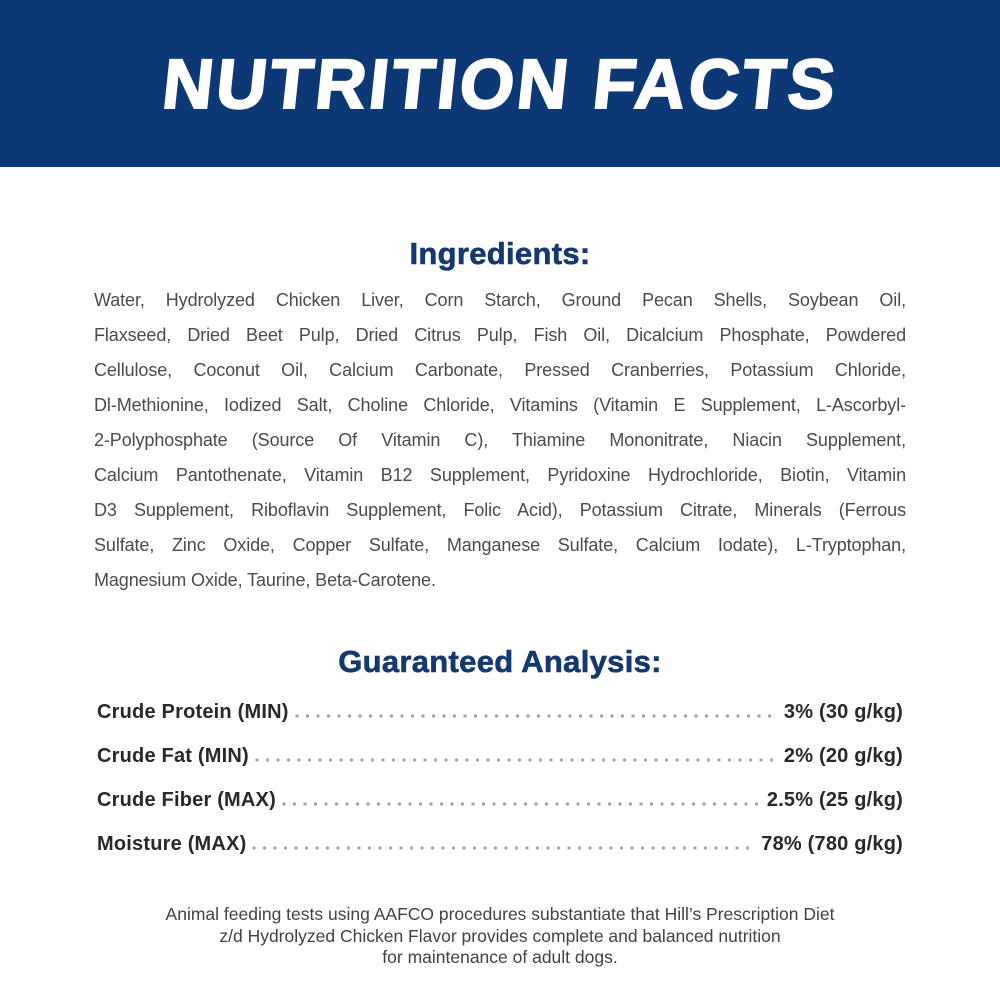  I want to click on analysis-row: Crude Fiber (MAX) 2.5% (25 g/kg), so click(500, 800).